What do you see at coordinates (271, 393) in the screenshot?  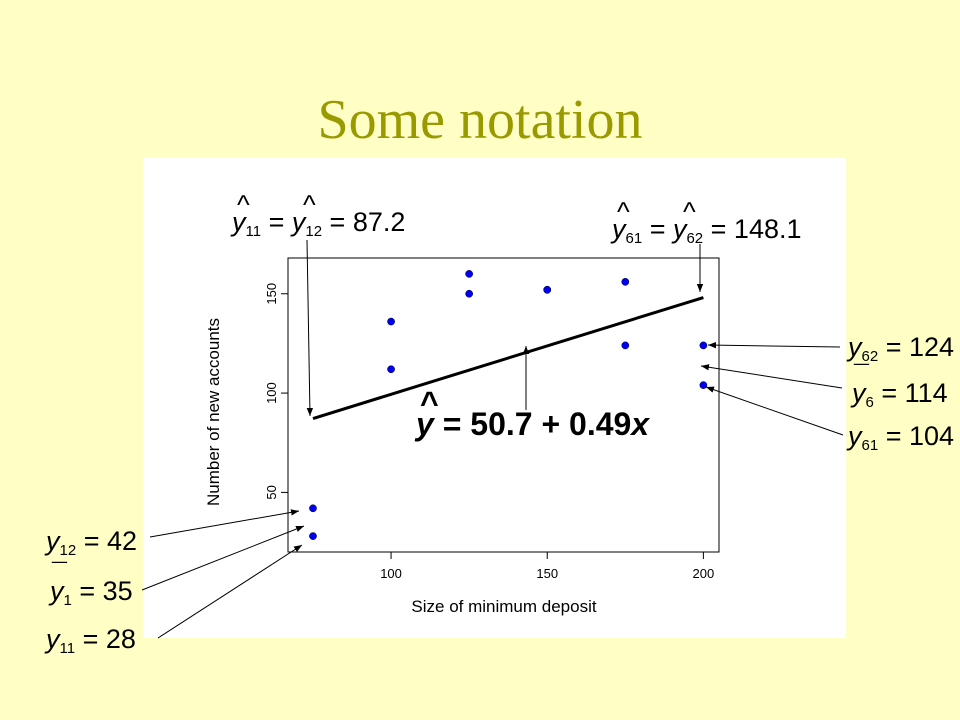 I see `y-tick-label: 100` at bounding box center [271, 393].